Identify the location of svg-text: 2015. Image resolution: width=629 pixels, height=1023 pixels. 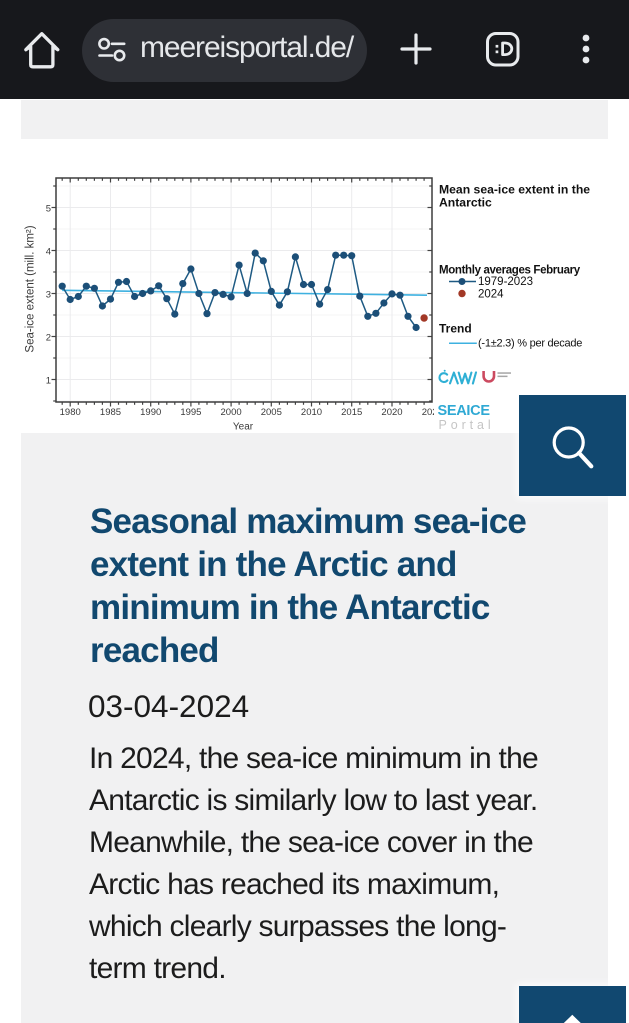
(351, 412).